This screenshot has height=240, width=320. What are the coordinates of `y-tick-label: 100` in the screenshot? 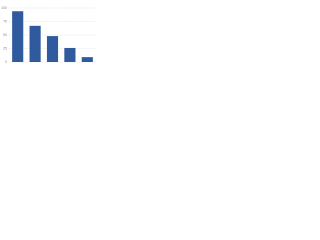 It's located at (4, 8).